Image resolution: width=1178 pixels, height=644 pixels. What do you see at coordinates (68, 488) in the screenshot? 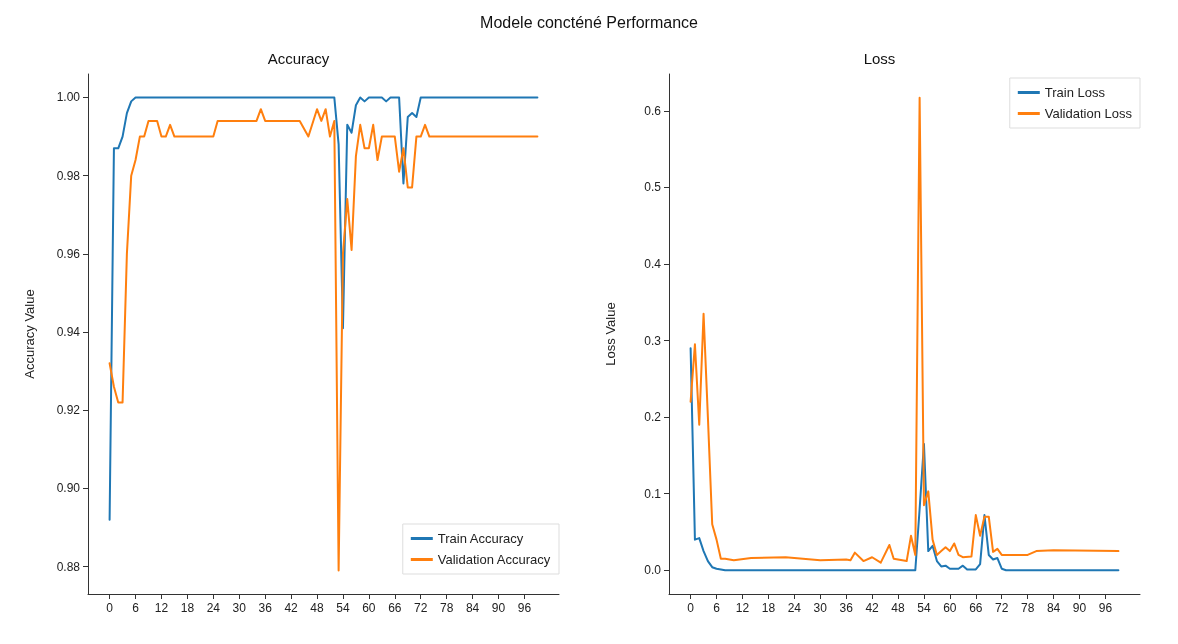
I see `y-tick-label: 0.90` at bounding box center [68, 488].